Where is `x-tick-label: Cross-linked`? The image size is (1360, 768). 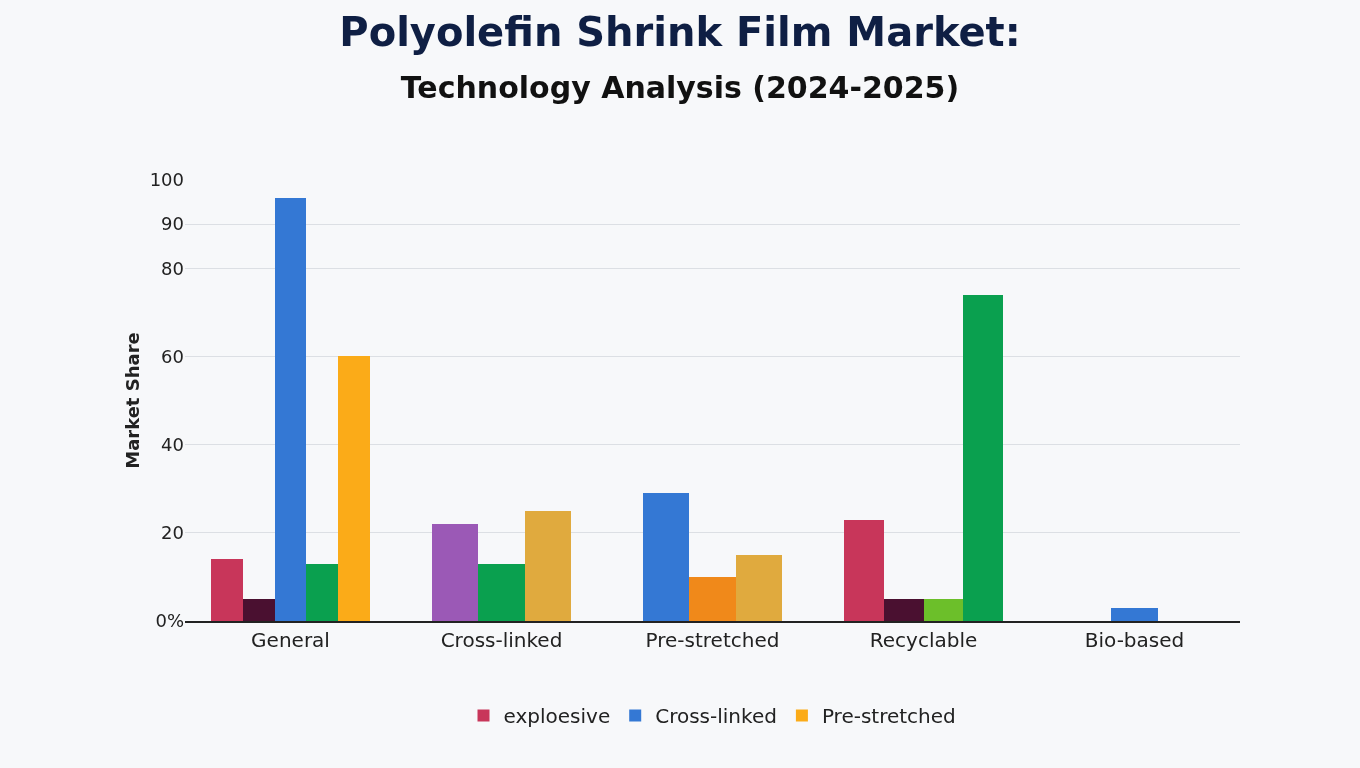 x-tick-label: Cross-linked is located at coordinates (501, 640).